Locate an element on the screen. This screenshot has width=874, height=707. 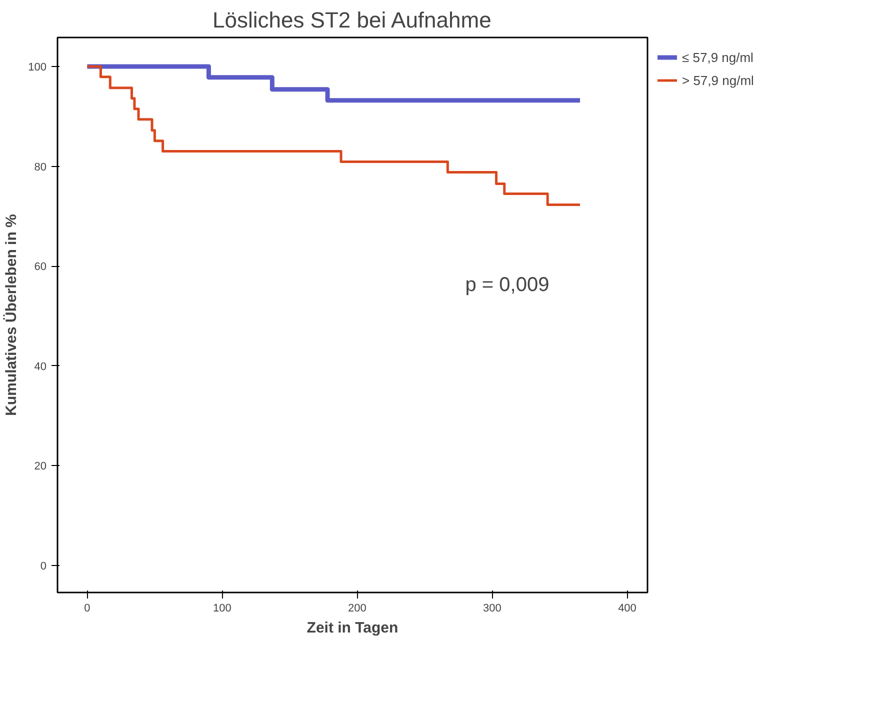
legend-label: > 57,9 ng/ml is located at coordinates (718, 80).